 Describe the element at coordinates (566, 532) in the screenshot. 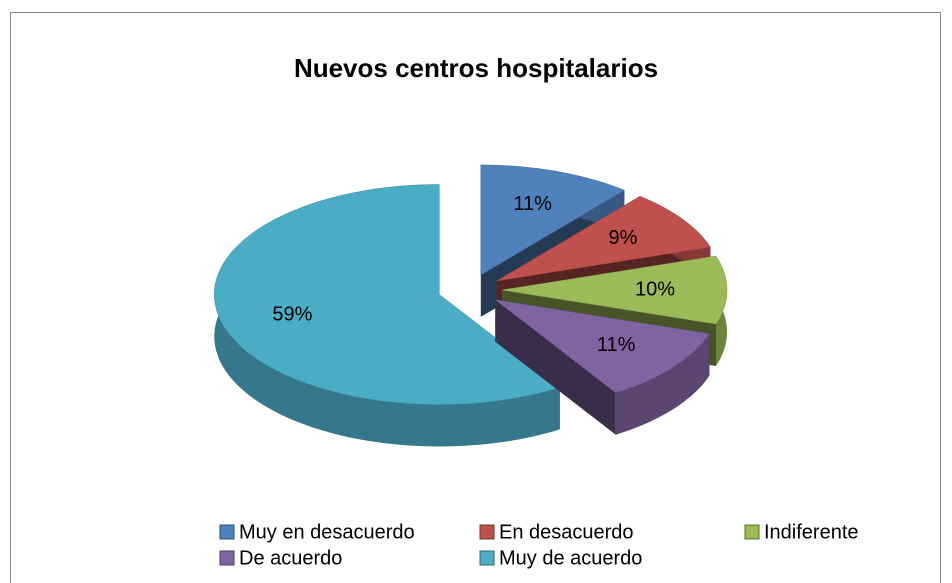

I see `legend-label: En desacuerdo` at that location.